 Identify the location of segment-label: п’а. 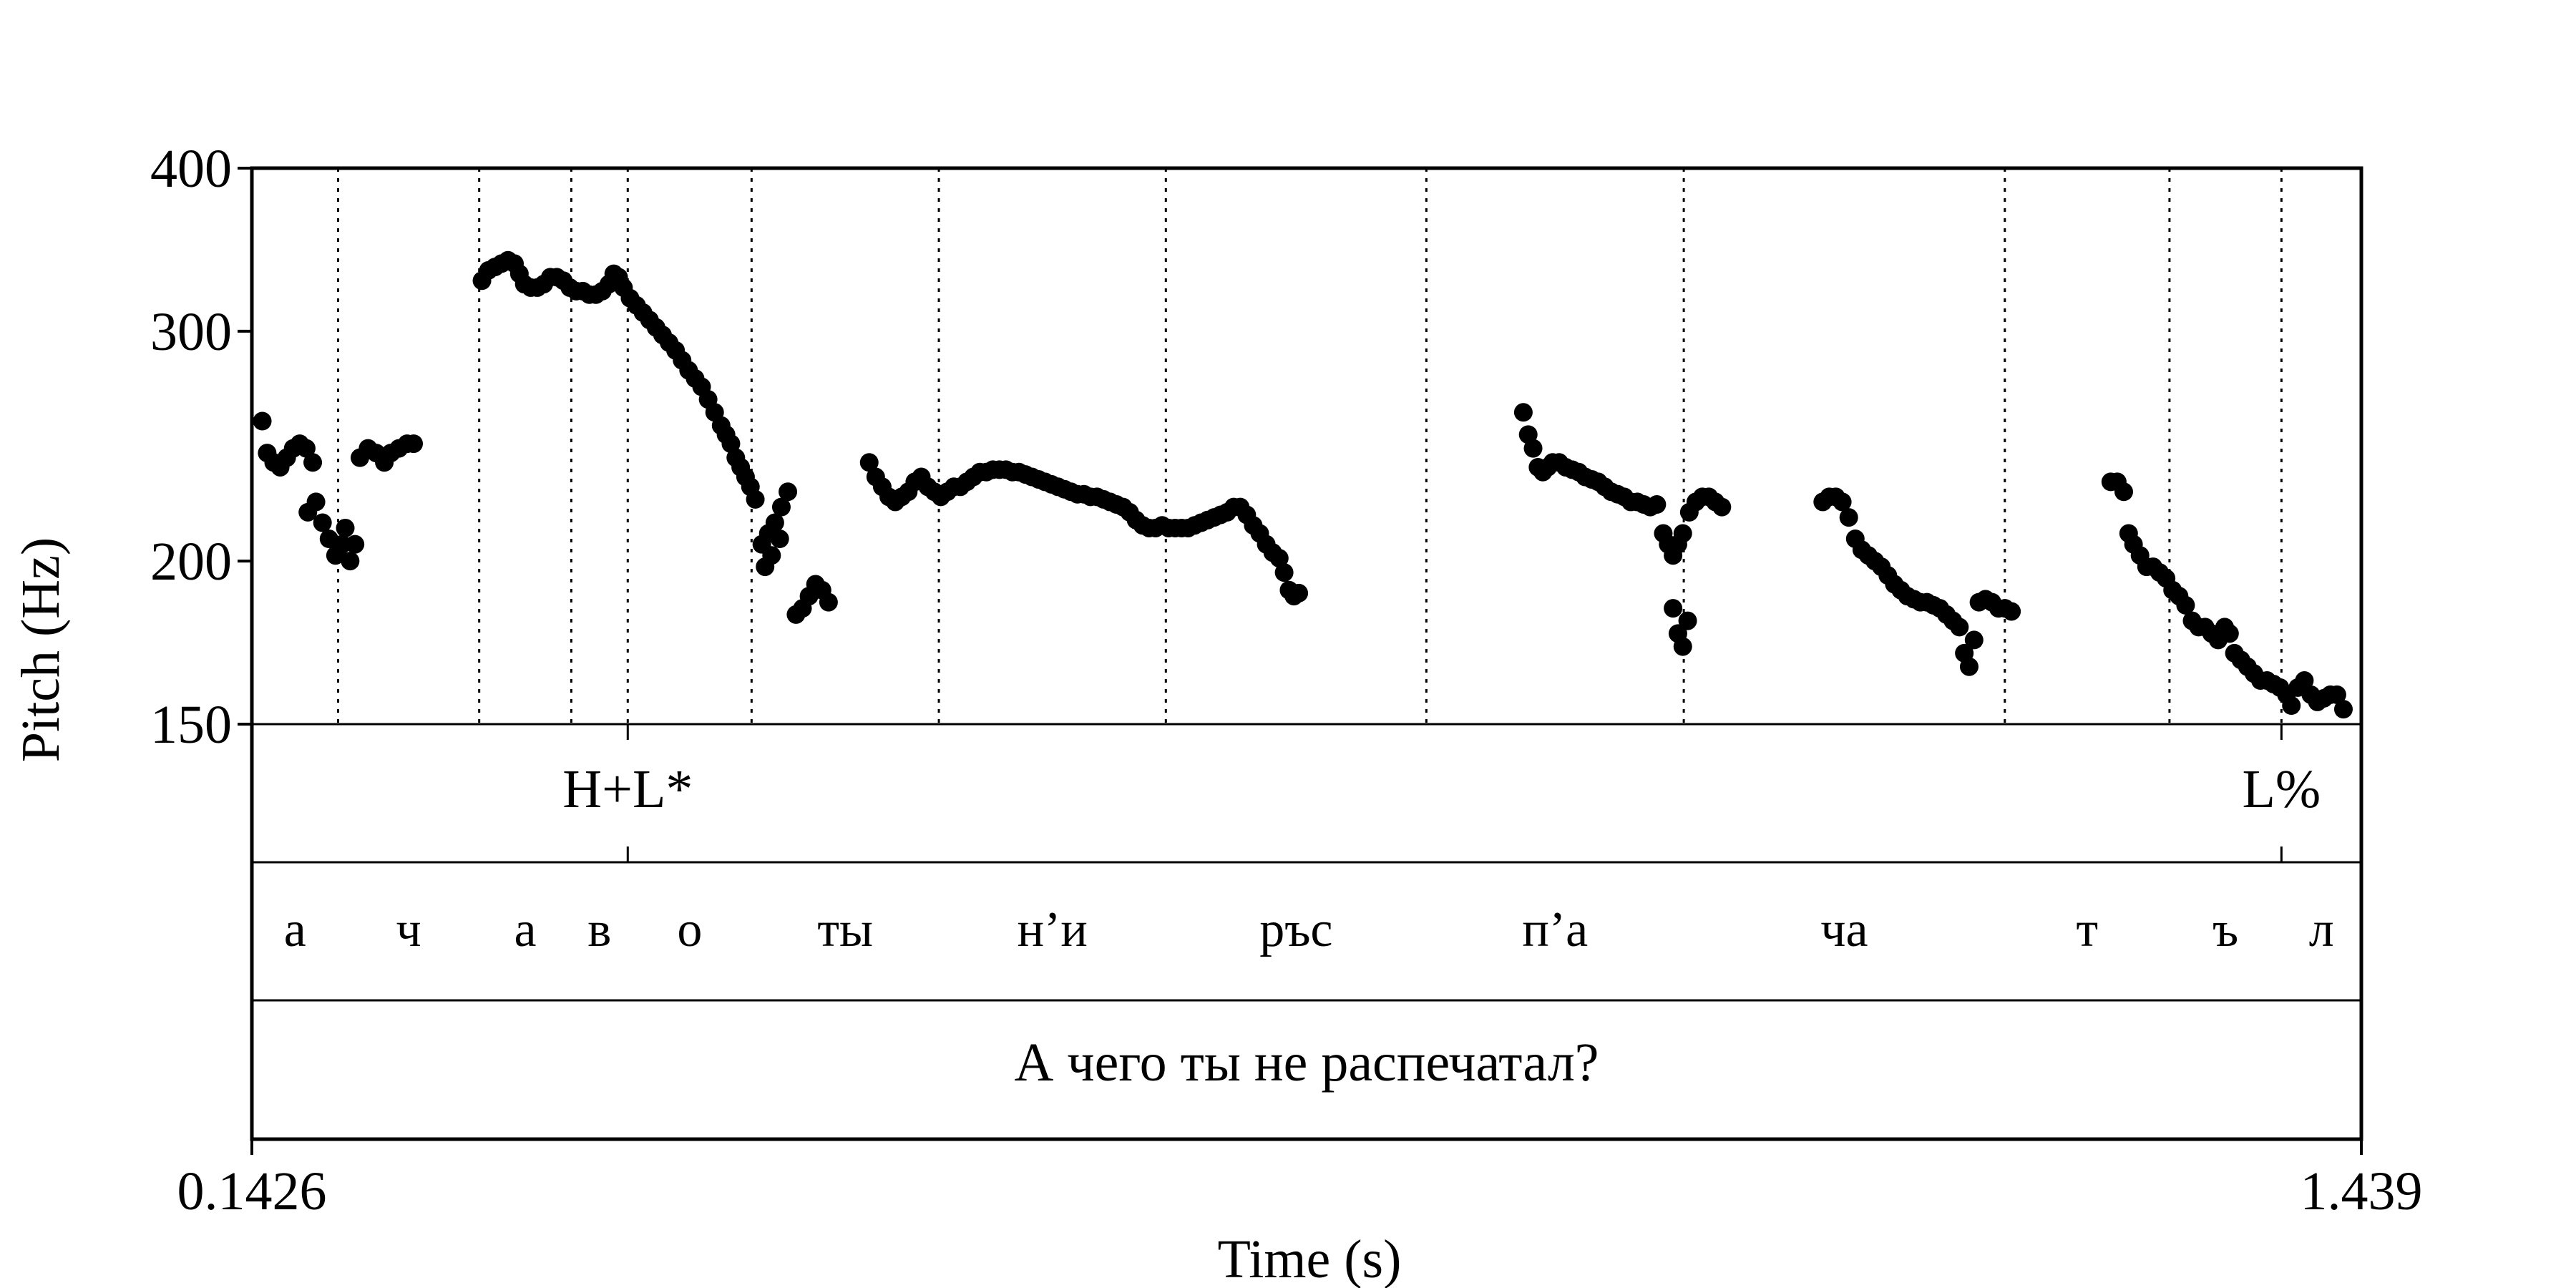
(1555, 929).